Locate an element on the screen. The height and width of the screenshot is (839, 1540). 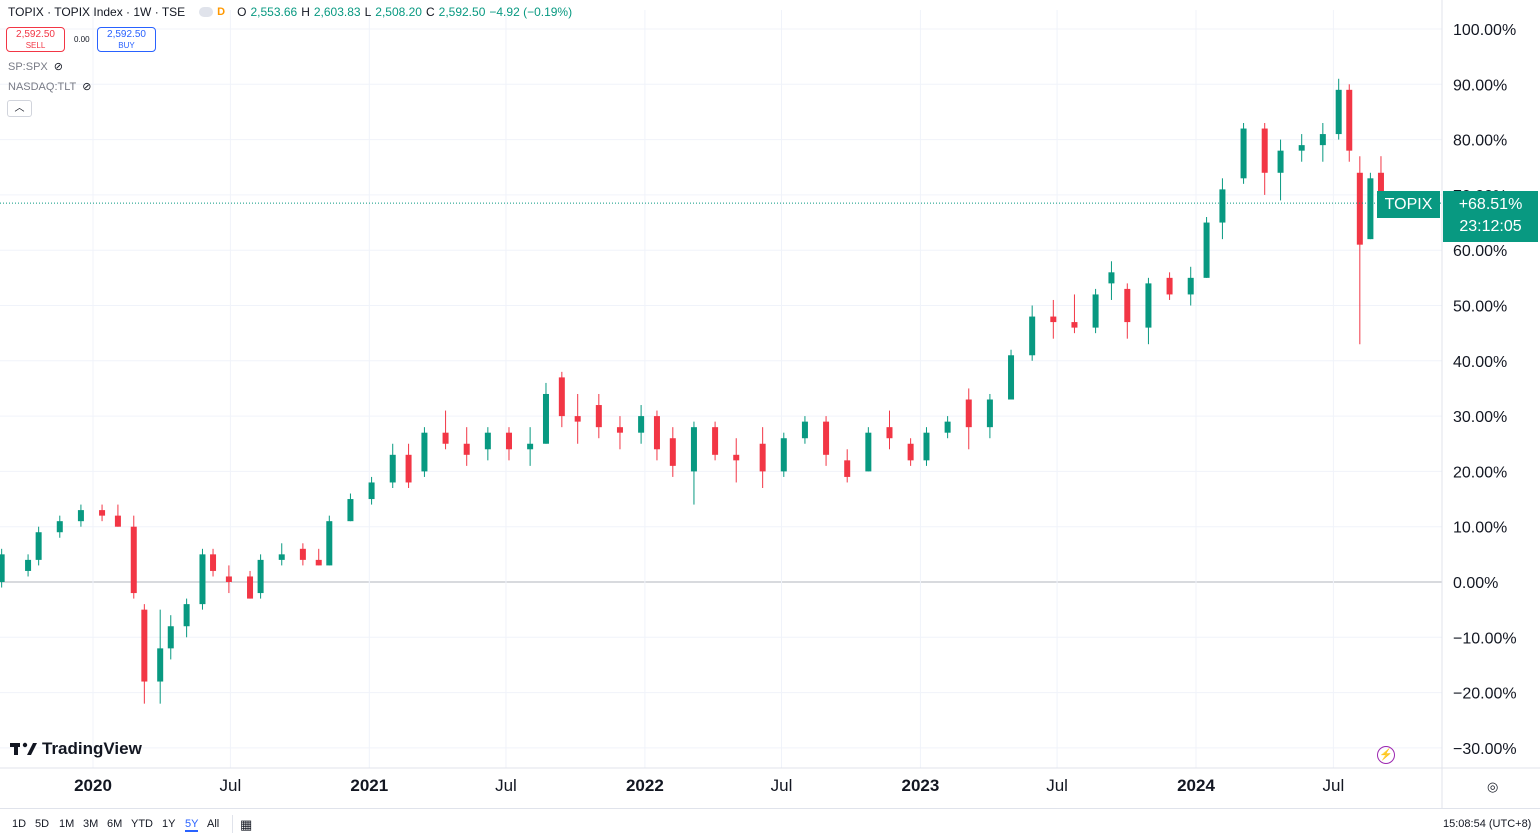
buy-button: 2,592.50 BUY is located at coordinates (126, 39).